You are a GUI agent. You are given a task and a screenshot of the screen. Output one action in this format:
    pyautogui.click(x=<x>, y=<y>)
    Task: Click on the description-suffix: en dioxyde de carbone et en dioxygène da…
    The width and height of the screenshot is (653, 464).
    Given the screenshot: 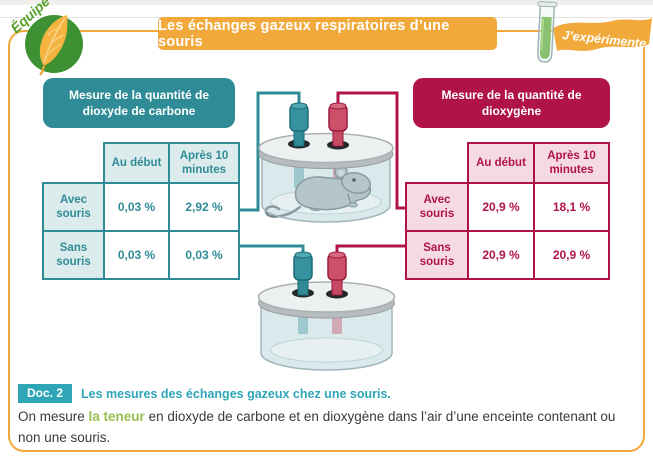 What is the action you would take?
    pyautogui.click(x=317, y=427)
    